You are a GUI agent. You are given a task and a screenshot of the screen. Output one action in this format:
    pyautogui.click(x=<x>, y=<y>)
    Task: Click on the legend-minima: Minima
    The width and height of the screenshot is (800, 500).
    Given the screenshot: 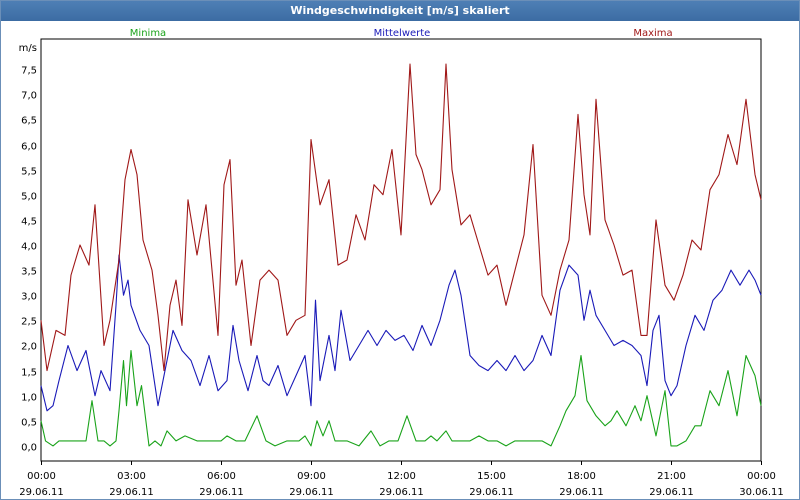 What is the action you would take?
    pyautogui.click(x=148, y=33)
    